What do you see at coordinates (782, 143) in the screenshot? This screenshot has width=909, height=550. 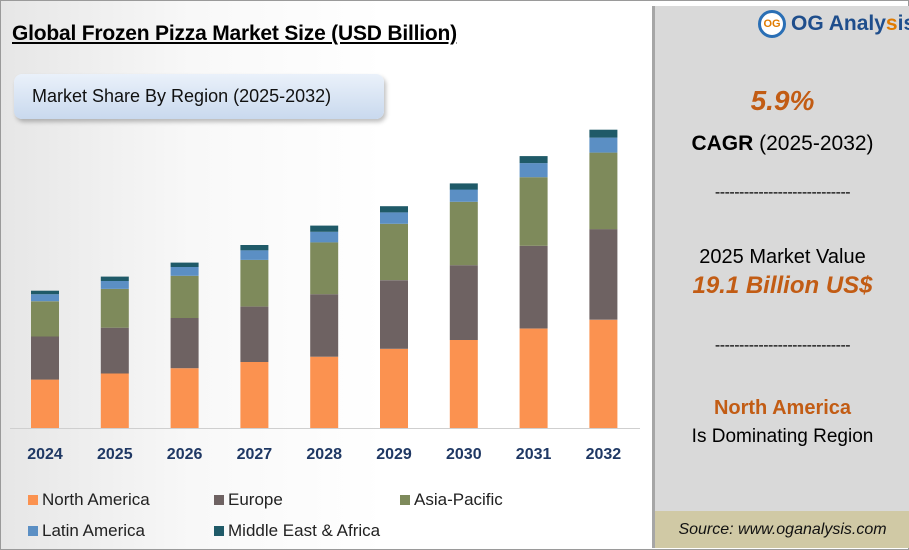 I see `cagr-label: CAGR (2025-2032)` at bounding box center [782, 143].